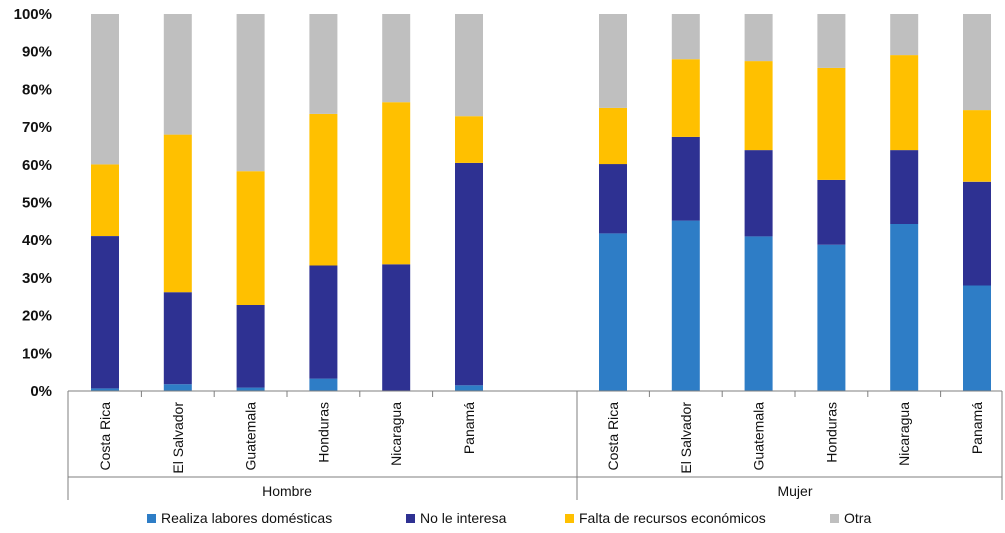 The image size is (1005, 533). What do you see at coordinates (287, 491) in the screenshot?
I see `group-label: Hombre` at bounding box center [287, 491].